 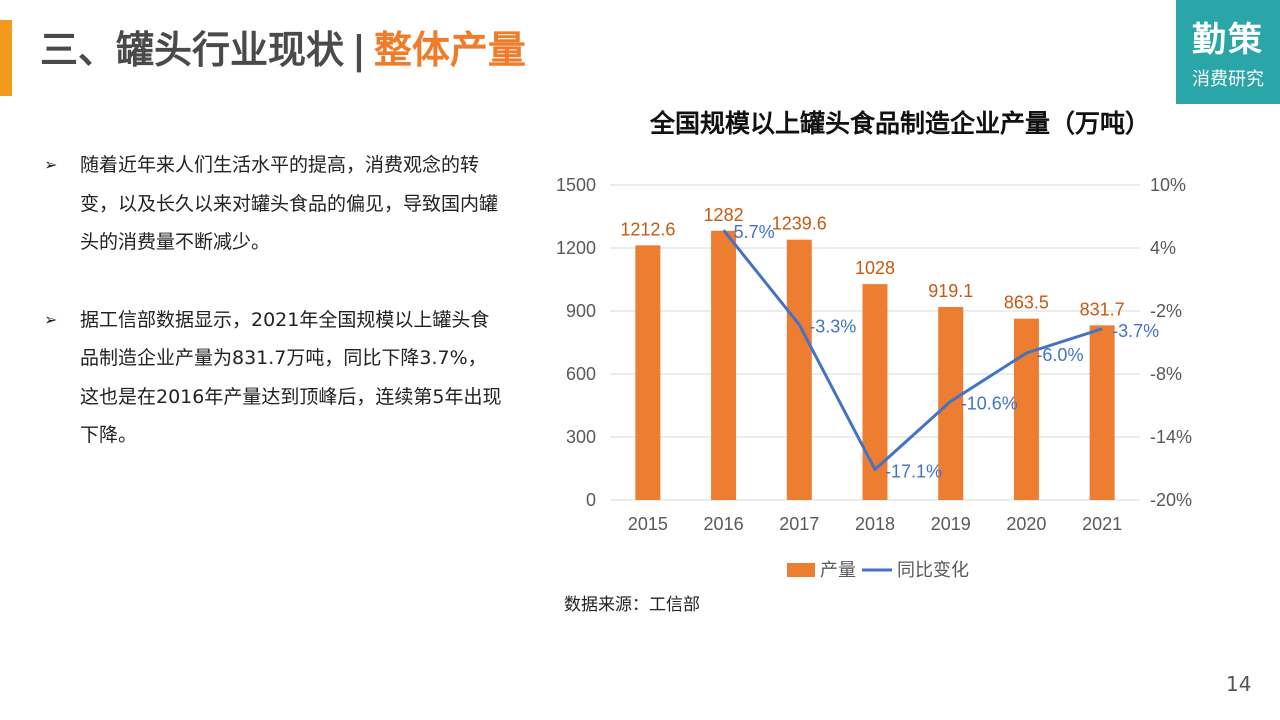 I want to click on y-left-tick-label: 1200, so click(x=576, y=248).